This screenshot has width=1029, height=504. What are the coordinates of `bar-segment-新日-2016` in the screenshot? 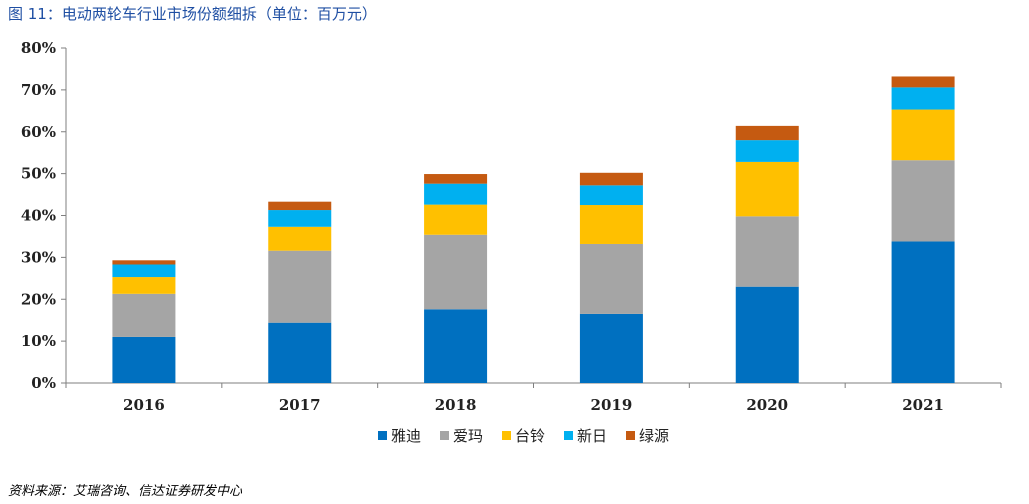 It's located at (144, 271).